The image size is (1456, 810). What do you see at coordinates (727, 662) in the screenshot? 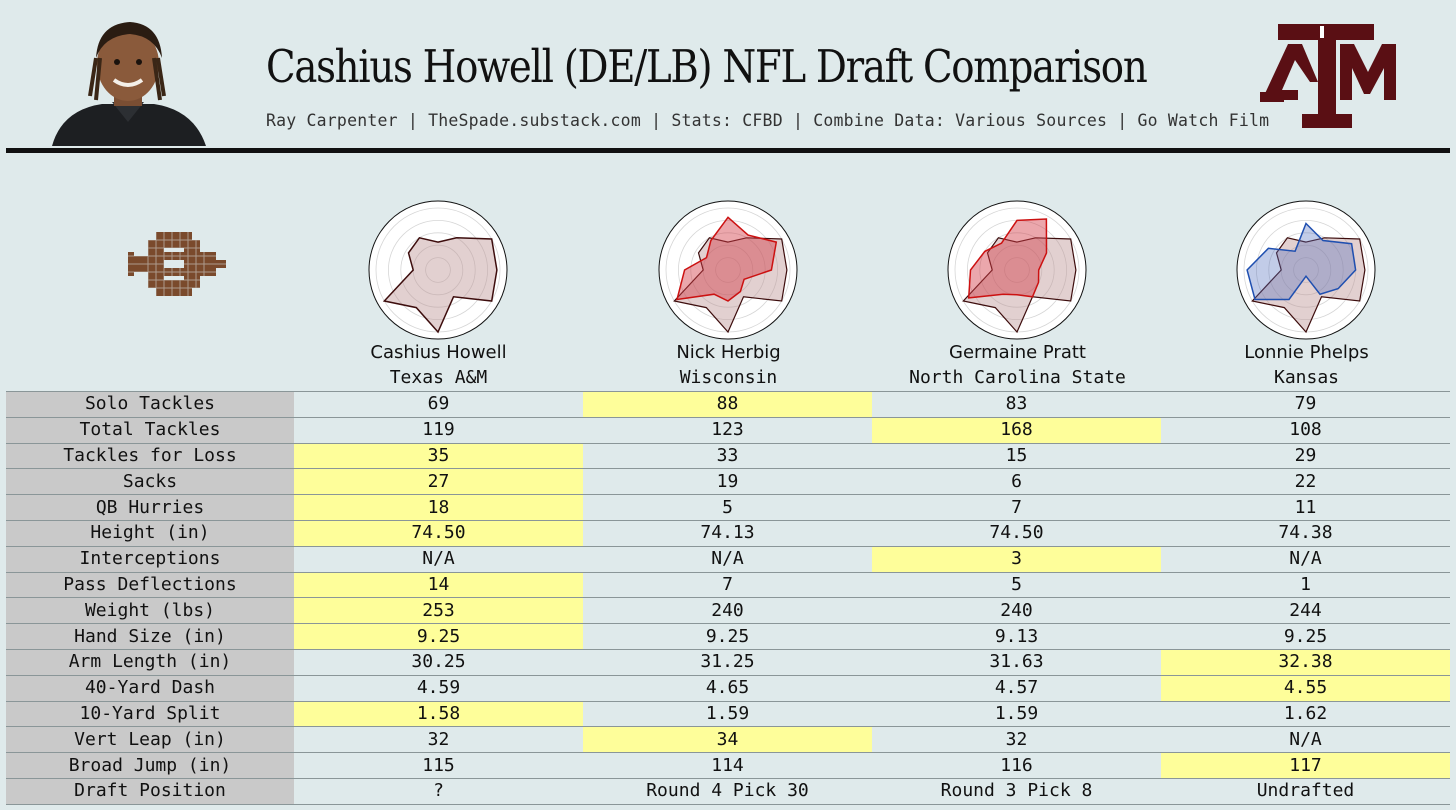
I see `stat-value: 31.25` at bounding box center [727, 662].